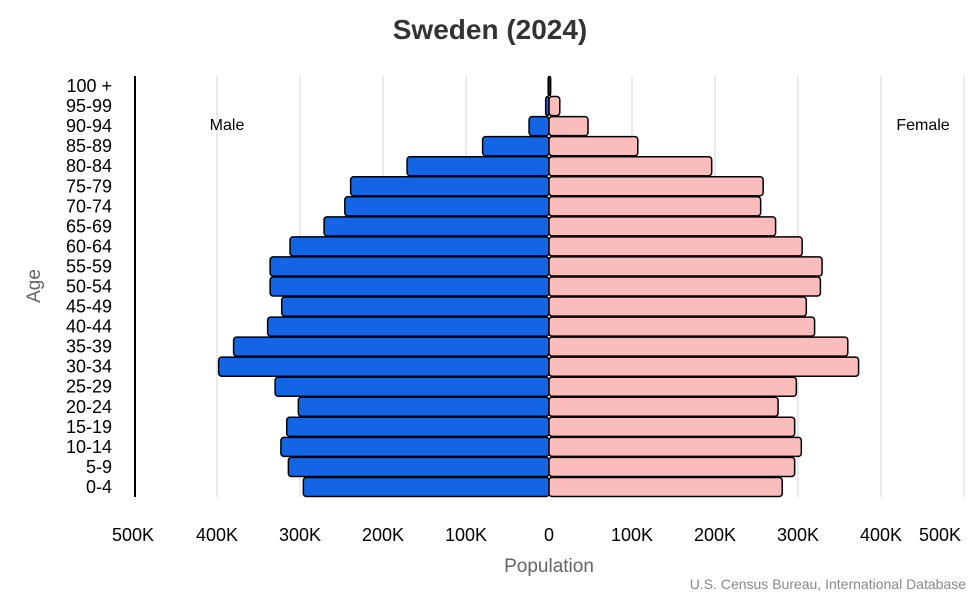 This screenshot has height=600, width=980. What do you see at coordinates (89, 407) in the screenshot?
I see `y-tick-label: 20-24` at bounding box center [89, 407].